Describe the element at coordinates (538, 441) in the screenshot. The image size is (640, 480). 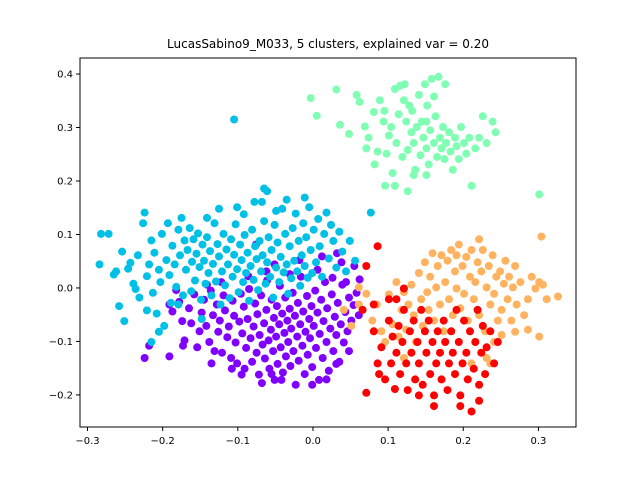
I see `x-tick-label: 0.3` at that location.